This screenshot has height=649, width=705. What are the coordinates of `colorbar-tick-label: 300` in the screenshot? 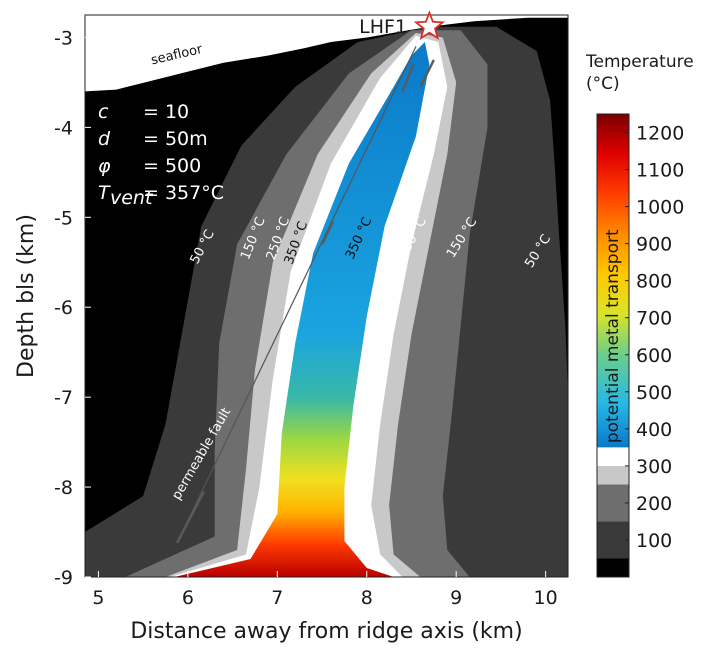 It's located at (654, 467).